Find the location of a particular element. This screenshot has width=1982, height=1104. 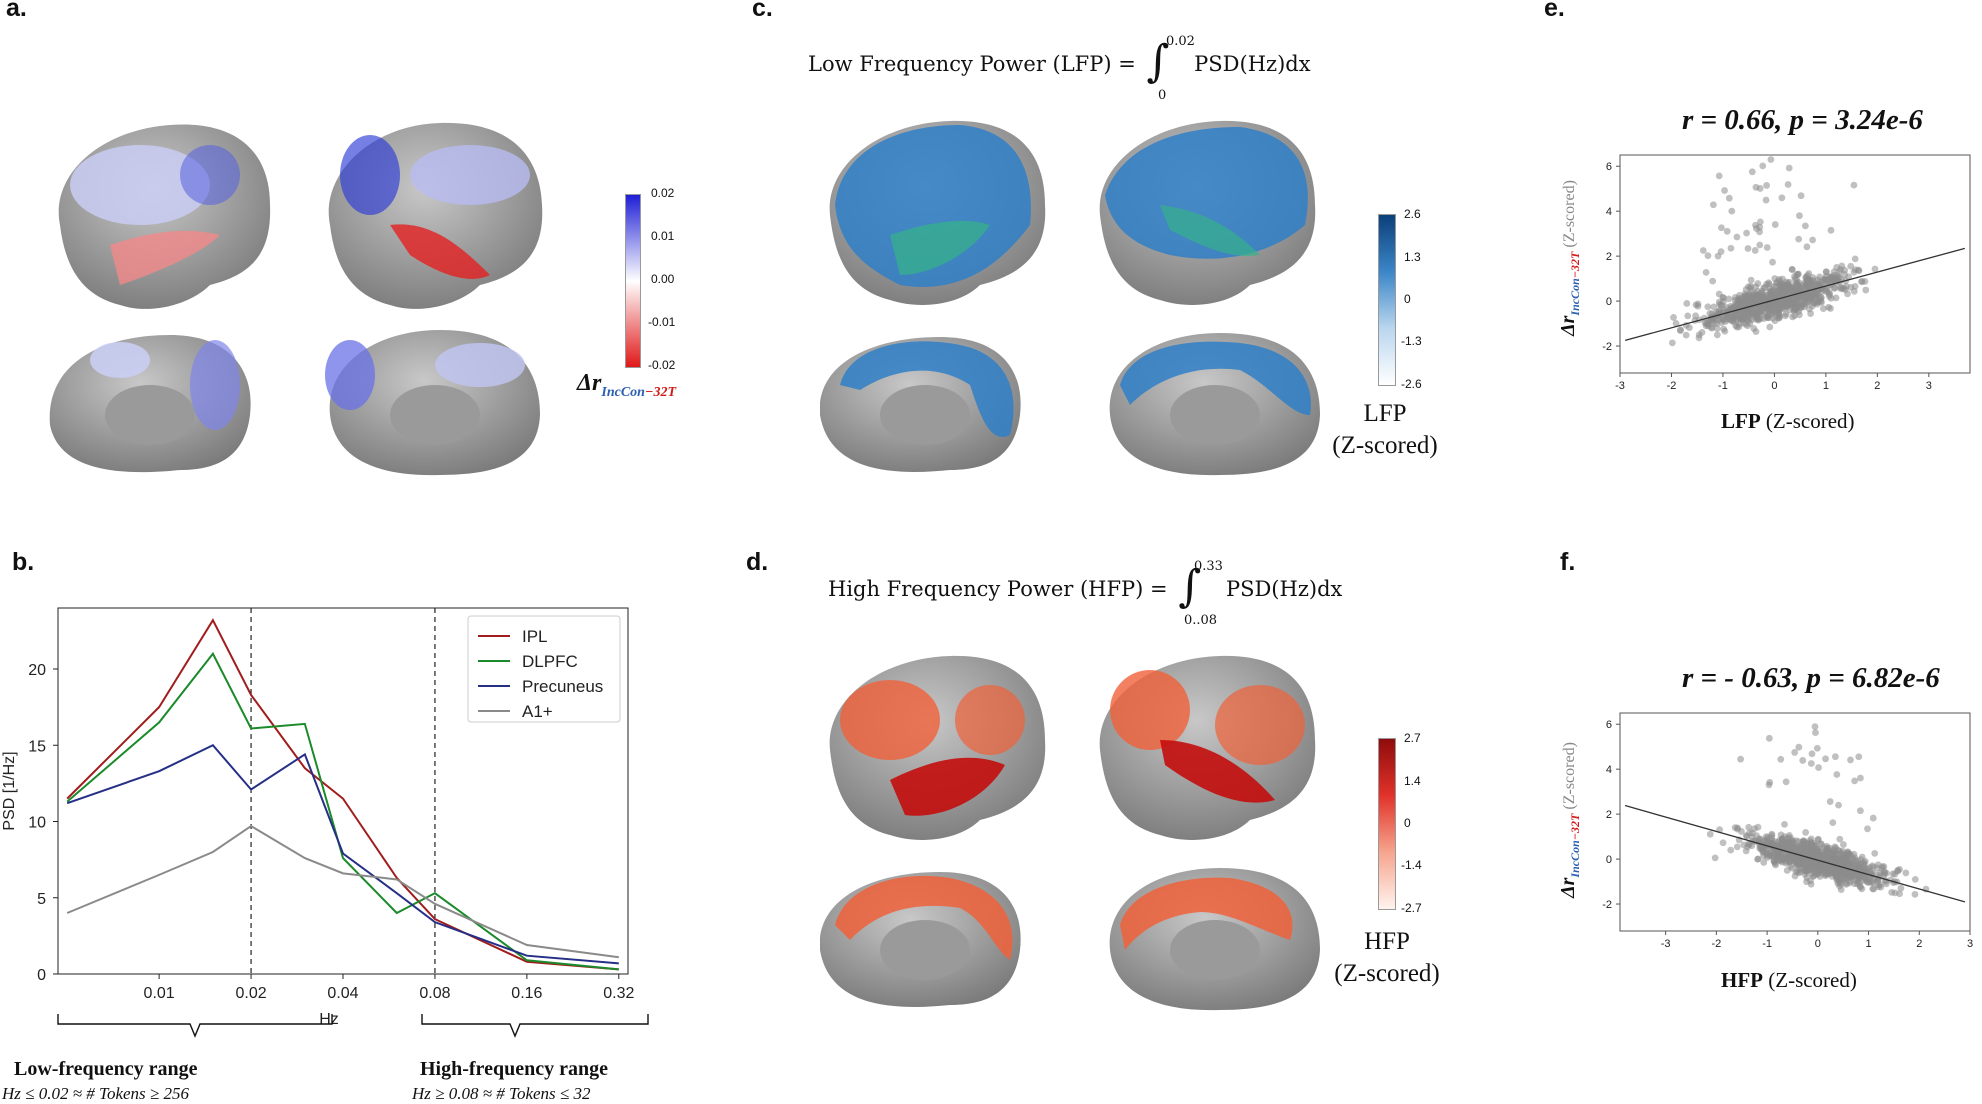

scatter-e-ytick-label-0: -2 is located at coordinates (1607, 347).